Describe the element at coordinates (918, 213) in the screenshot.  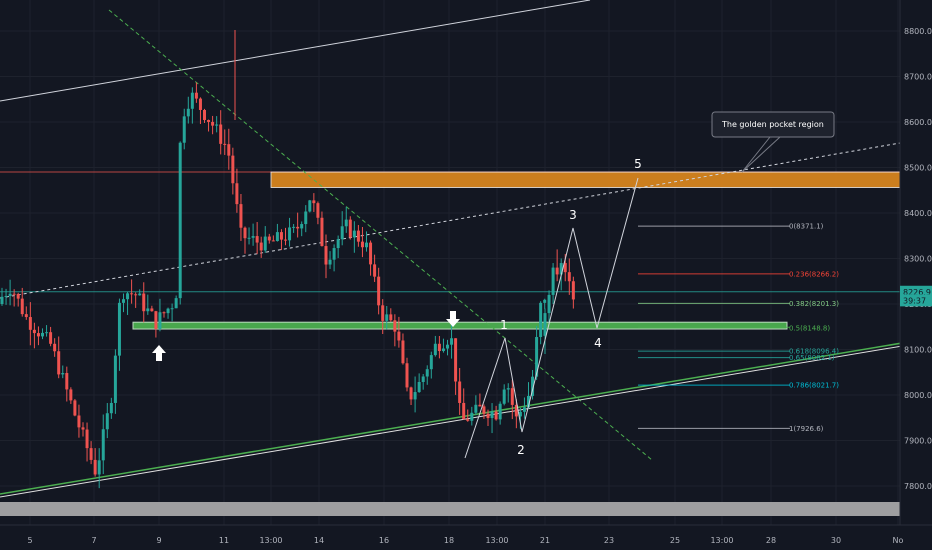
I see `y-tick-label: 8400.0` at that location.